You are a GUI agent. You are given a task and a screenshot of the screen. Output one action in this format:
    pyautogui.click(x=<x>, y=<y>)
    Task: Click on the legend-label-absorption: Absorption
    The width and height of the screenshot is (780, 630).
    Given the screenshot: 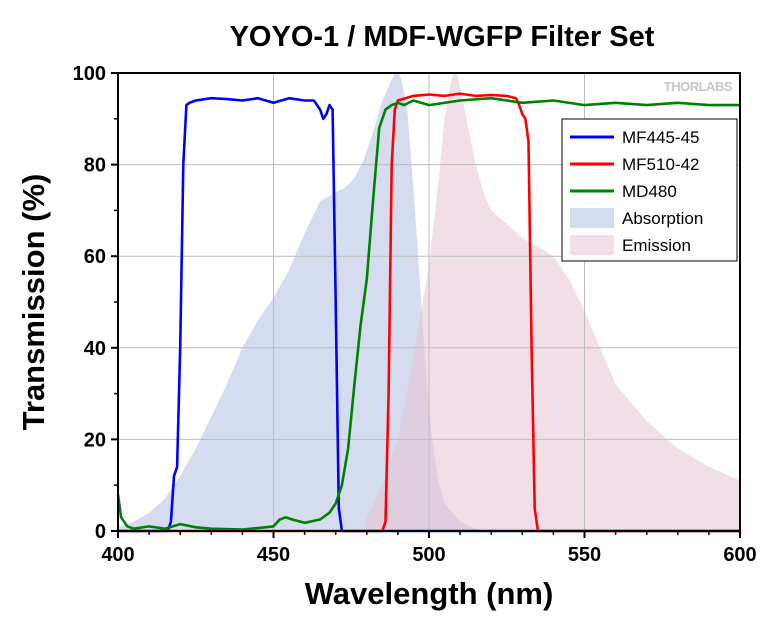 What is the action you would take?
    pyautogui.click(x=662, y=218)
    